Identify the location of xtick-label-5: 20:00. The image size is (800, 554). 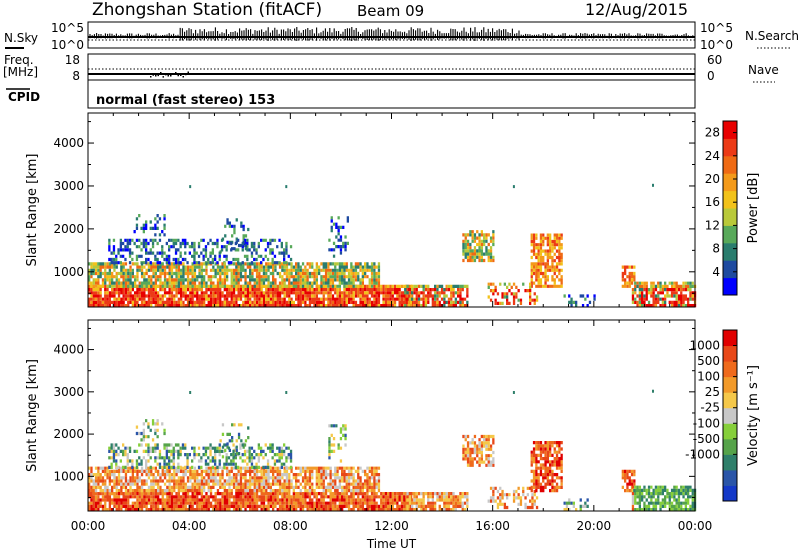
(594, 526).